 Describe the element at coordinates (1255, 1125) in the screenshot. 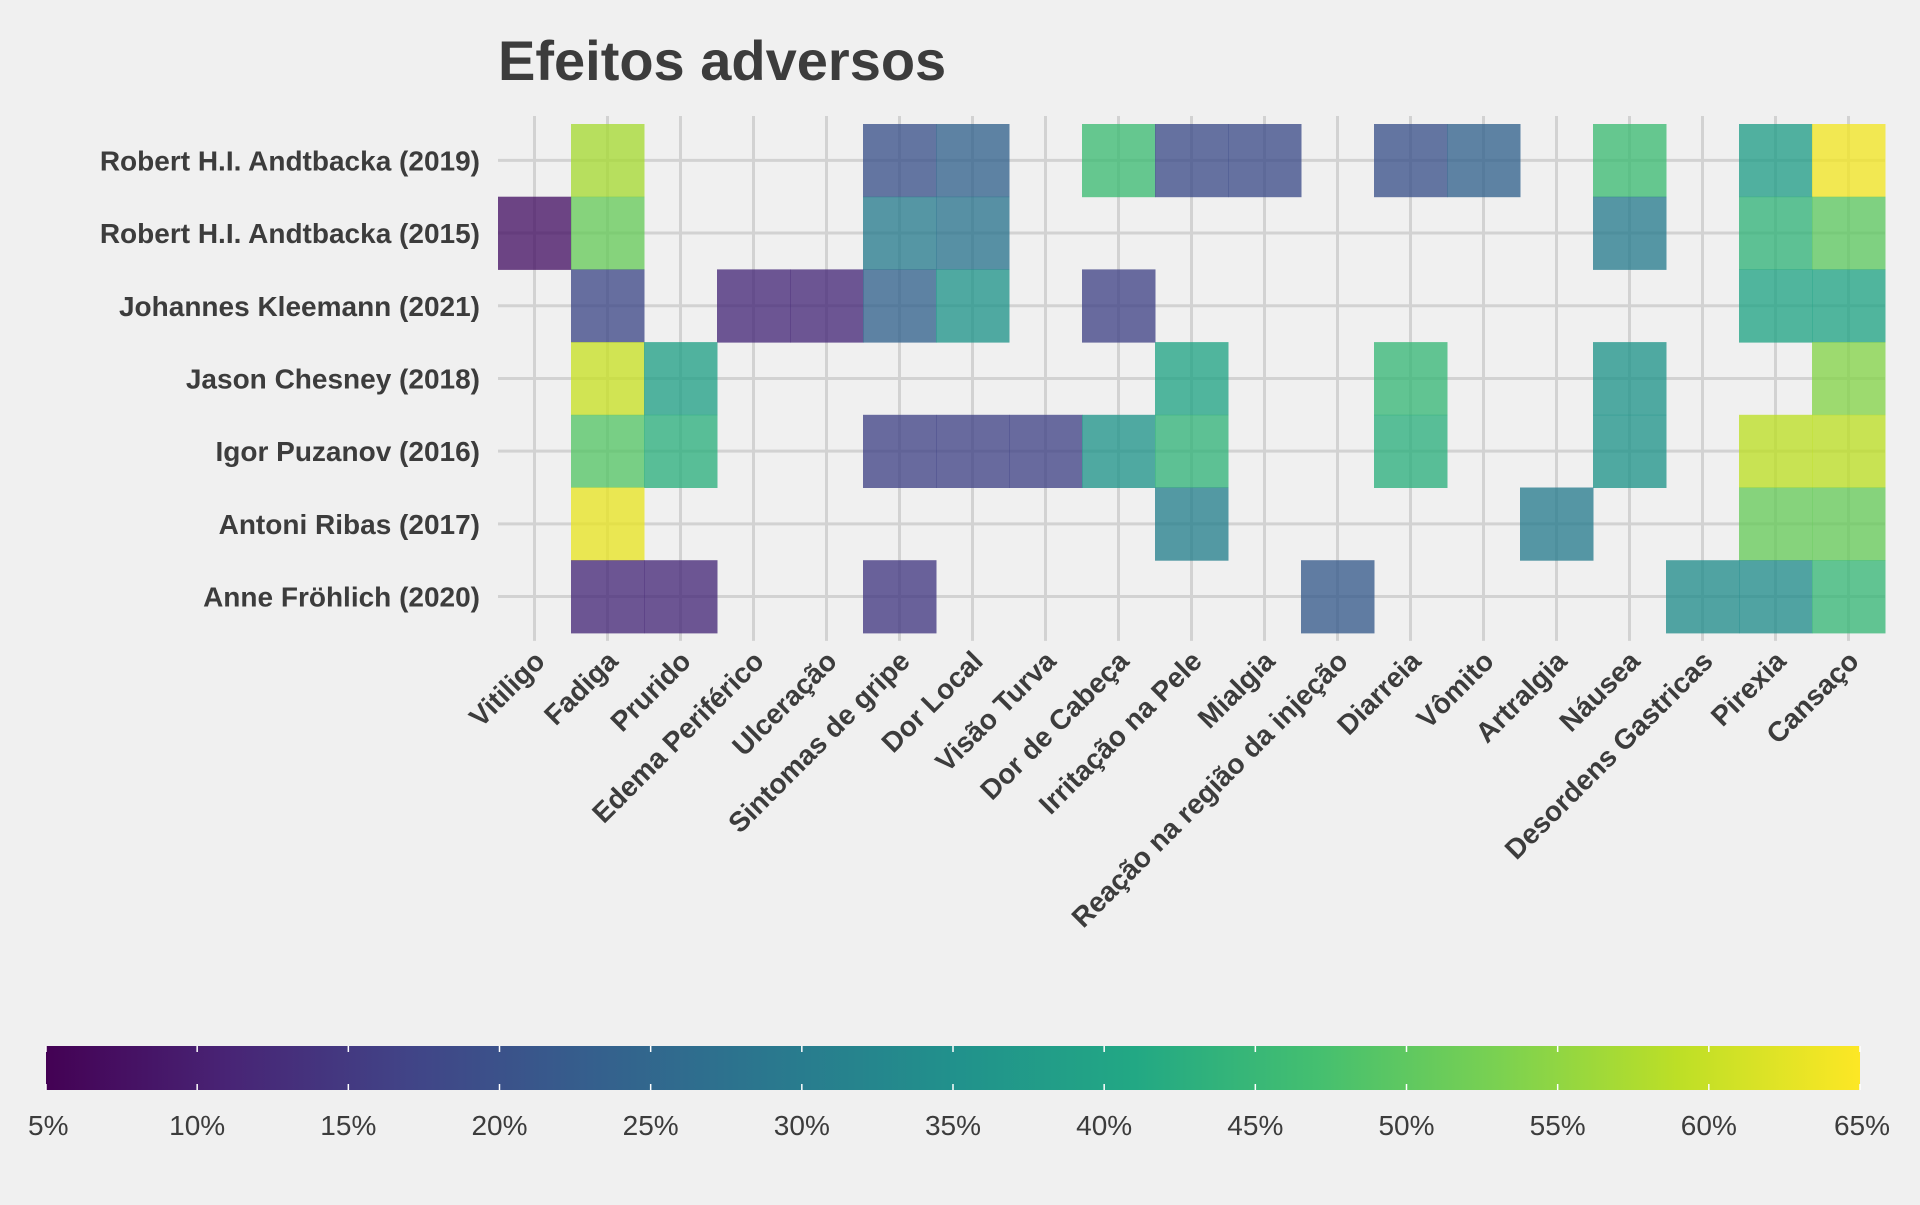

I see `colorbar-tick-label: 45%` at that location.